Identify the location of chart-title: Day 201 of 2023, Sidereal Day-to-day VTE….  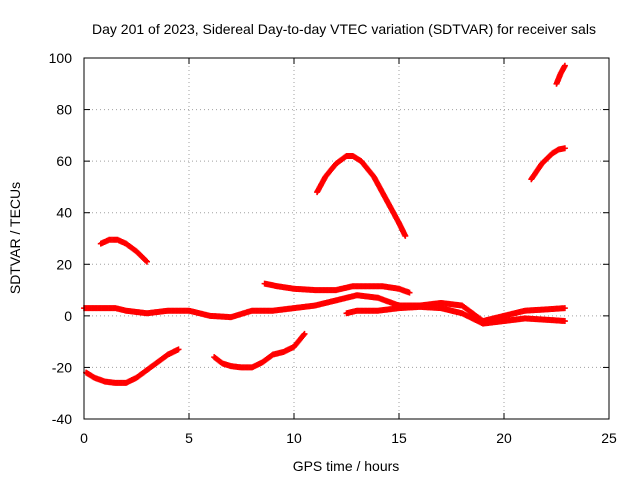
(344, 29).